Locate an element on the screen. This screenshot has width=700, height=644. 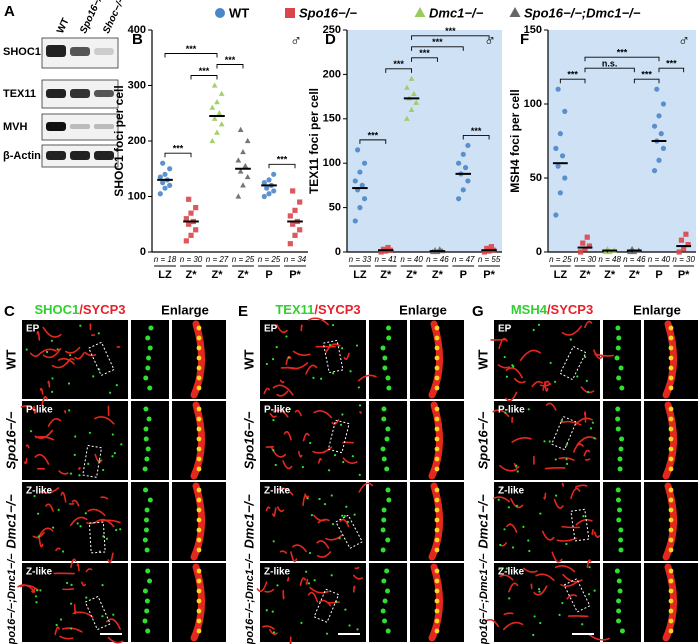
x-tick-label: Z* is located at coordinates (386, 275).